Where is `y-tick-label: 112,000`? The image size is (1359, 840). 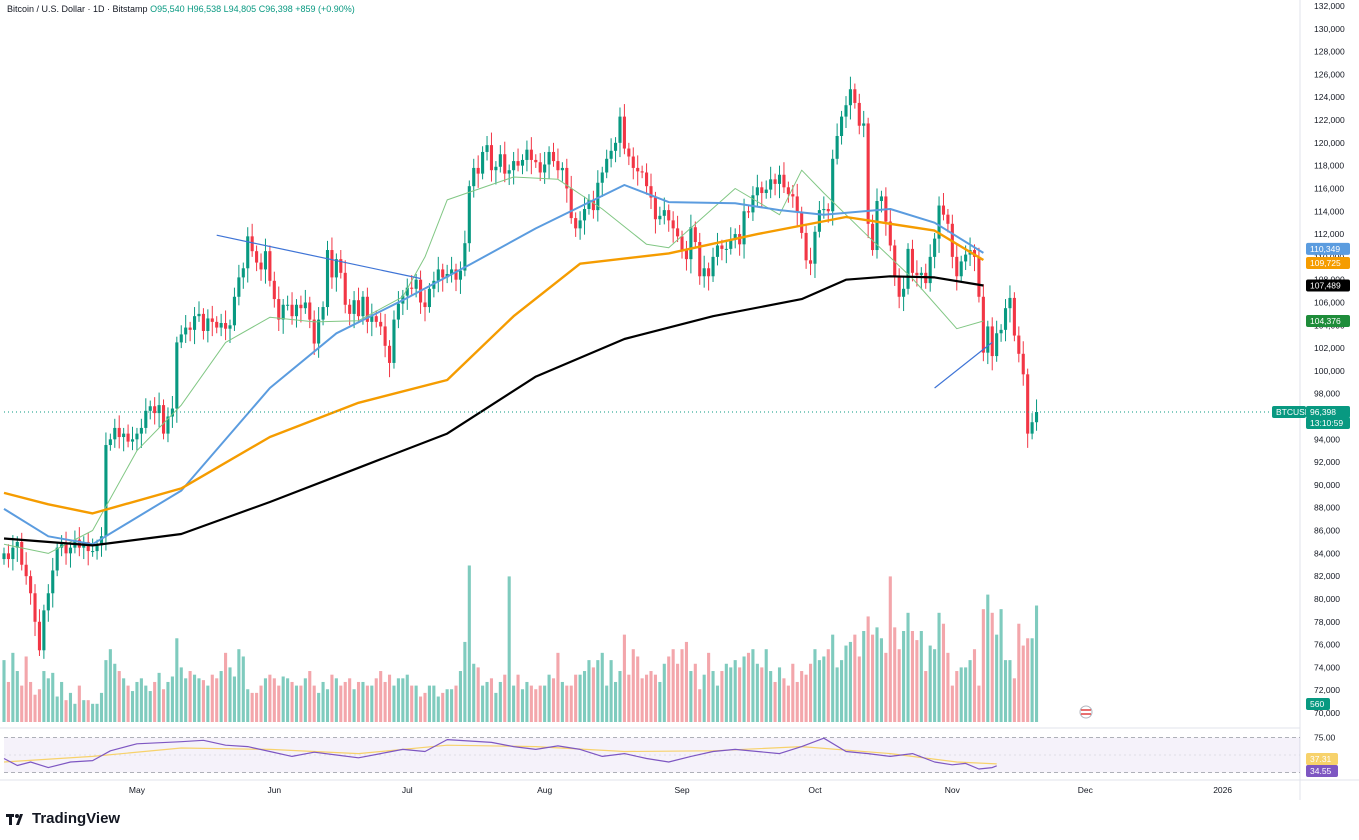
y-tick-label: 112,000 is located at coordinates (1329, 234).